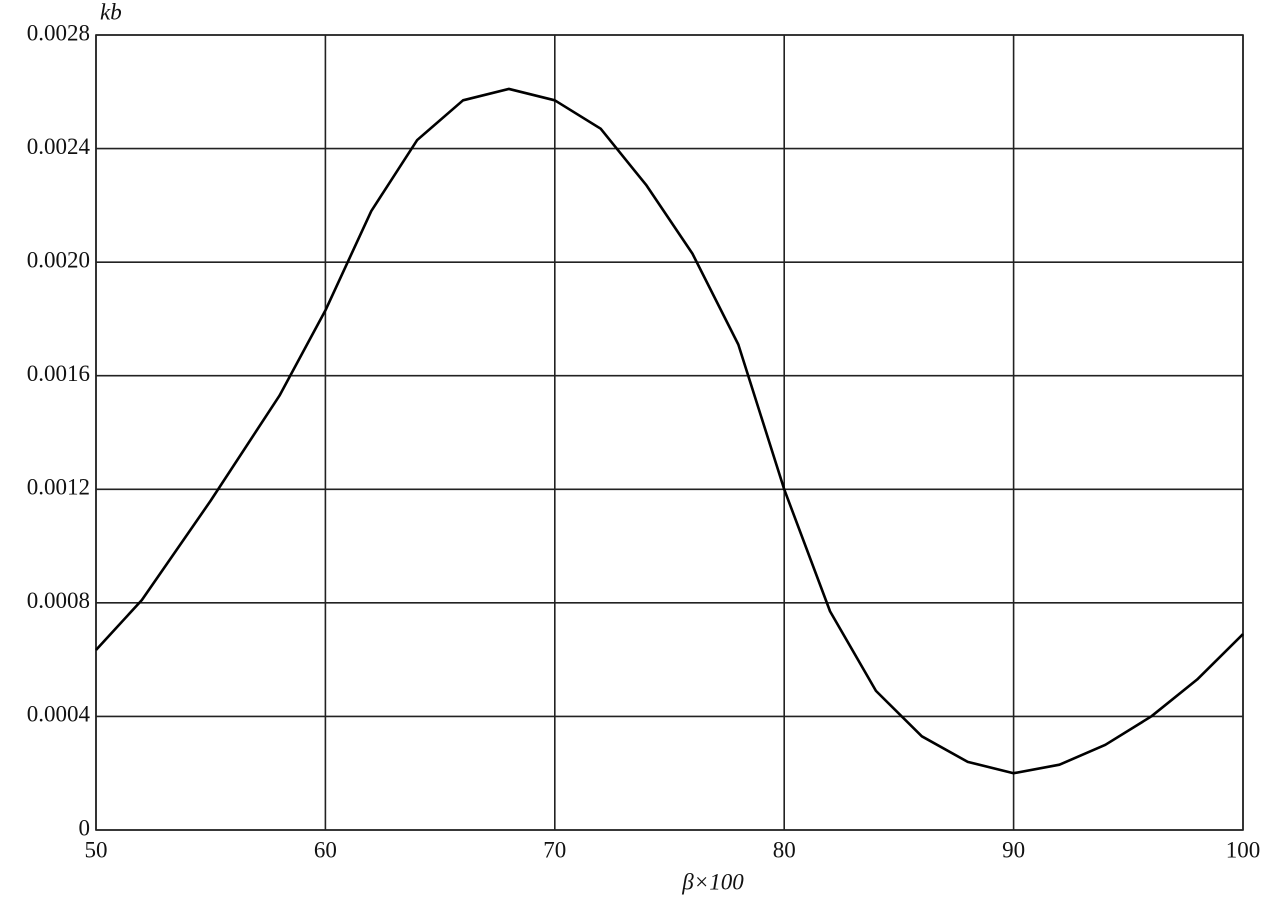  I want to click on x-tick-label: 100, so click(1243, 849).